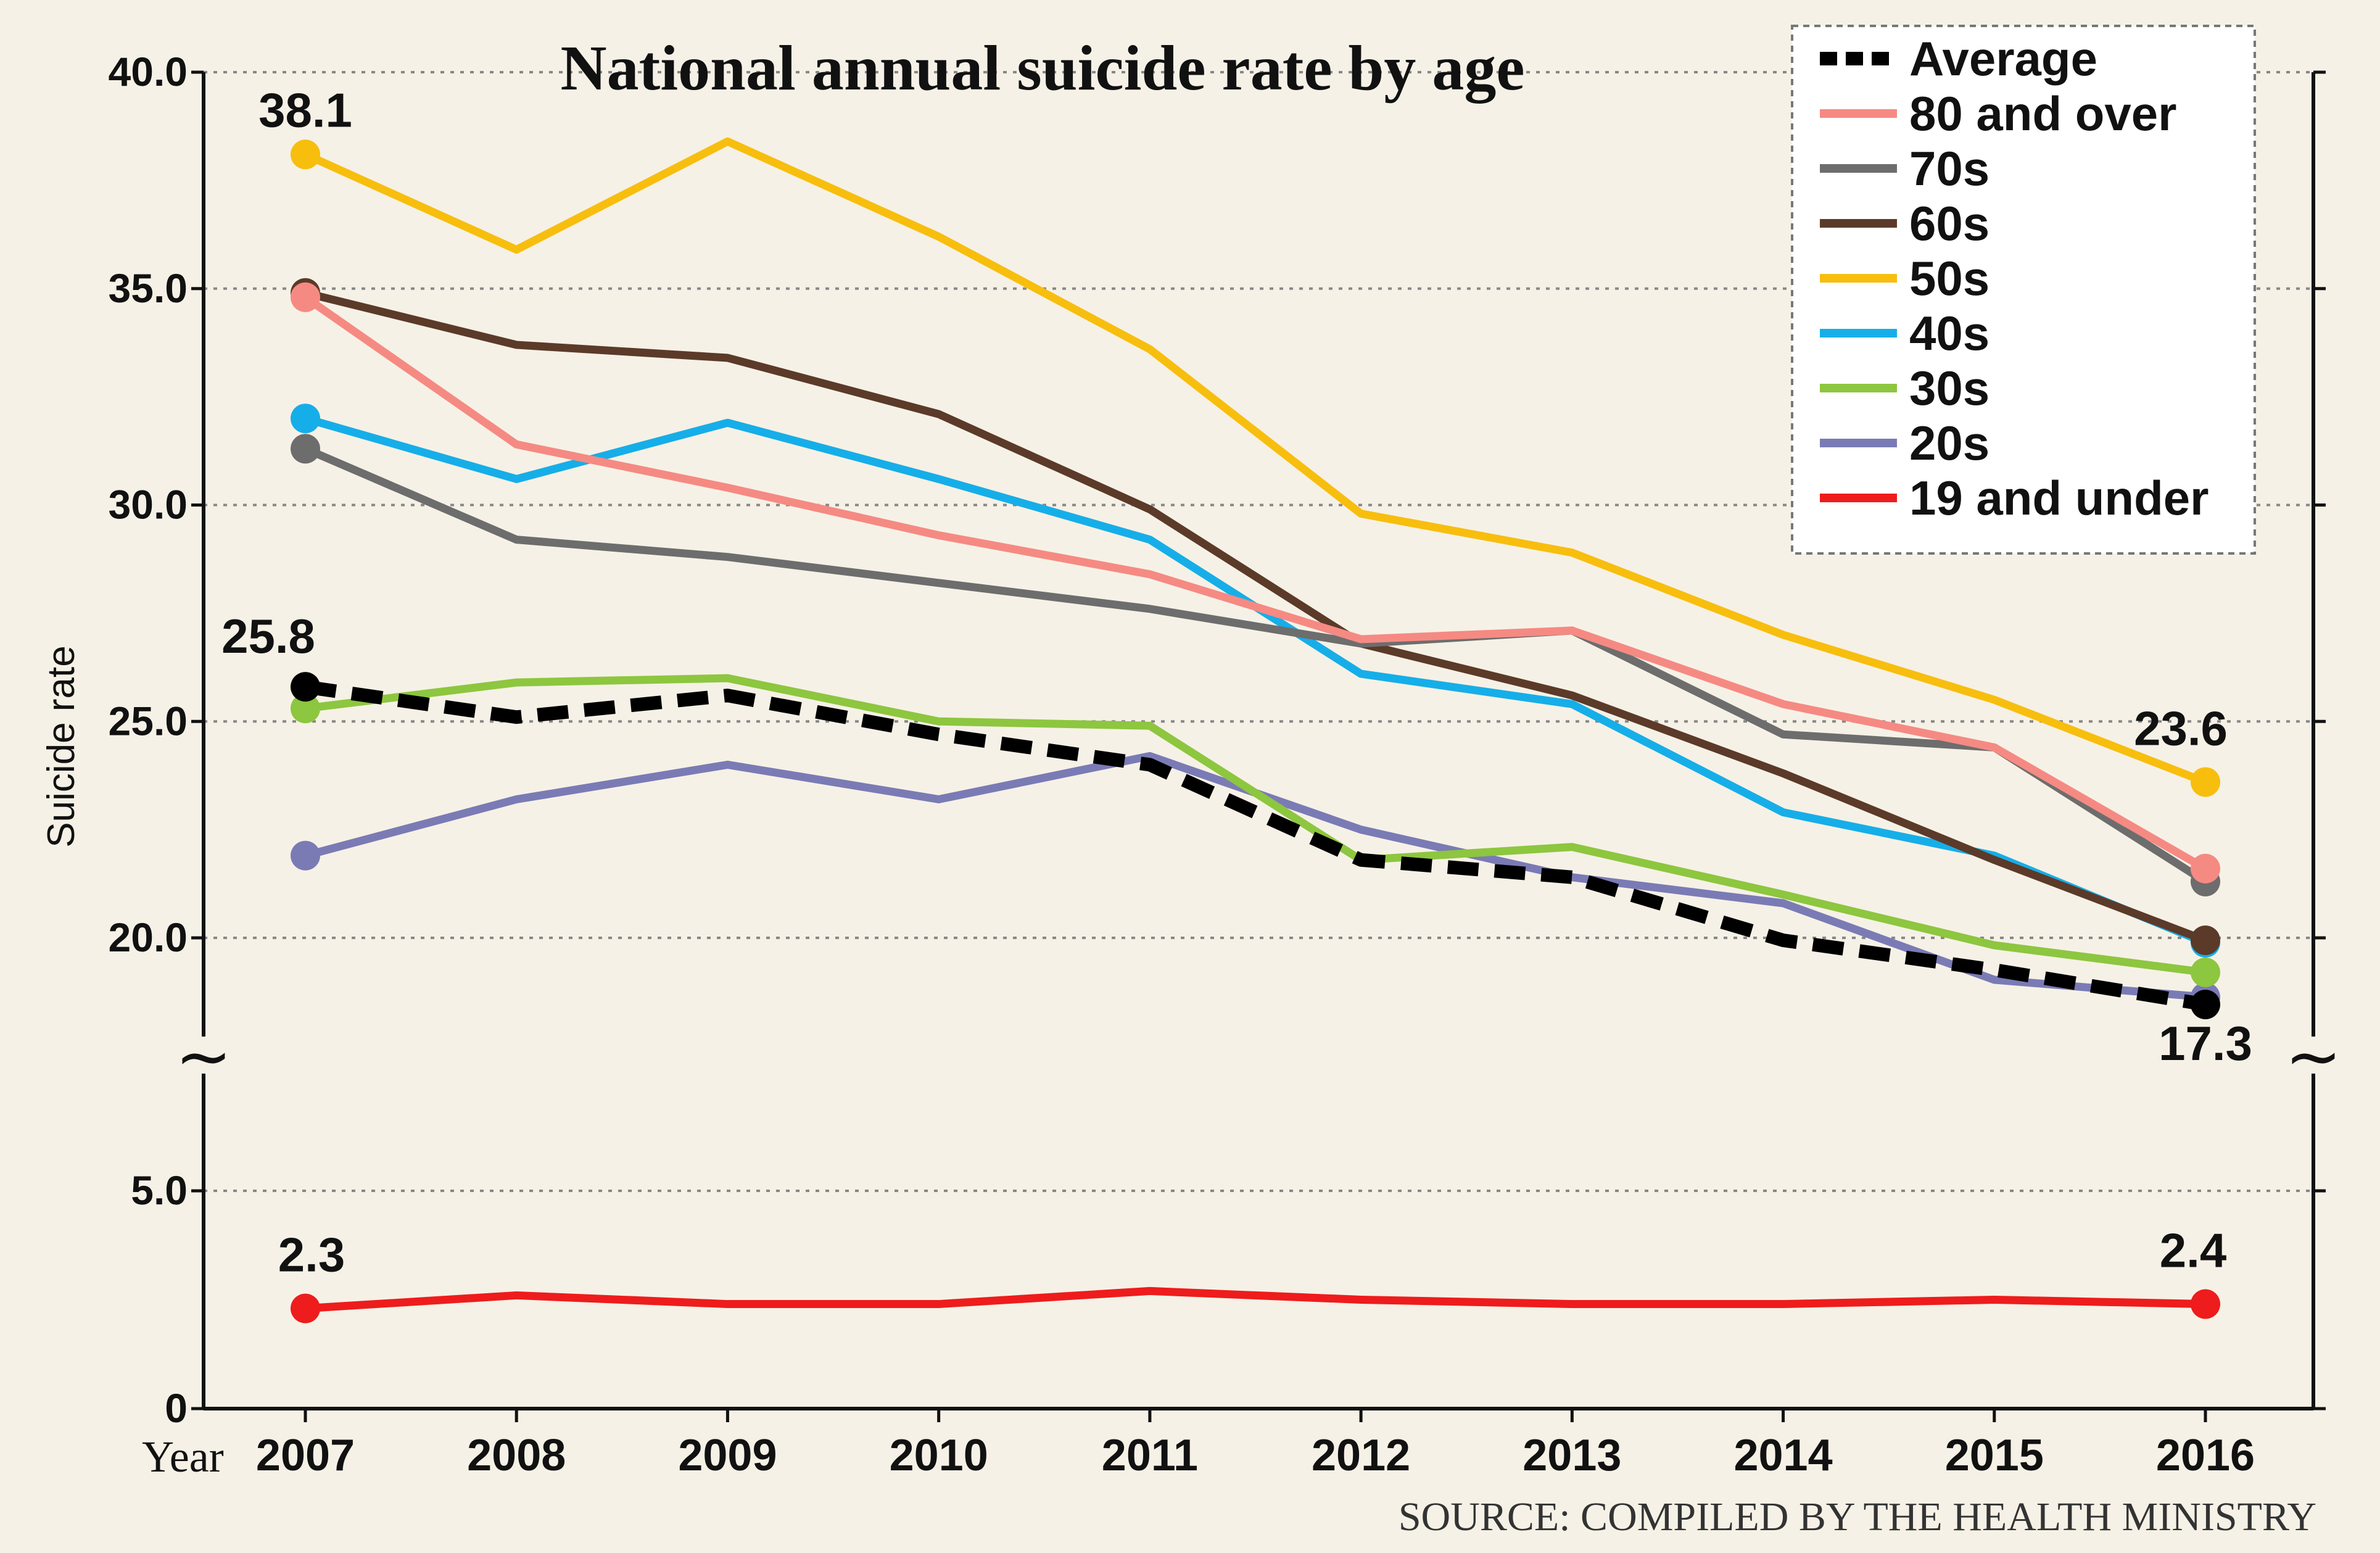 This screenshot has height=1553, width=2380. I want to click on x-axis-label: Year, so click(183, 1457).